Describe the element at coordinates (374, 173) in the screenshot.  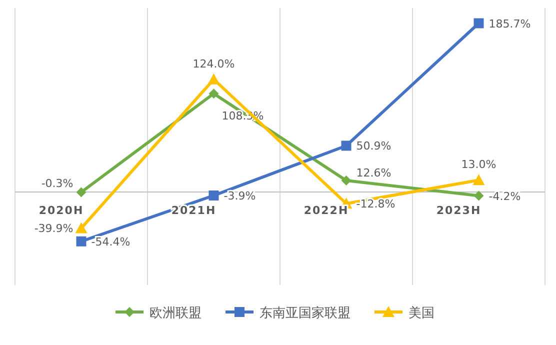
I see `data-label: 12.6%` at that location.